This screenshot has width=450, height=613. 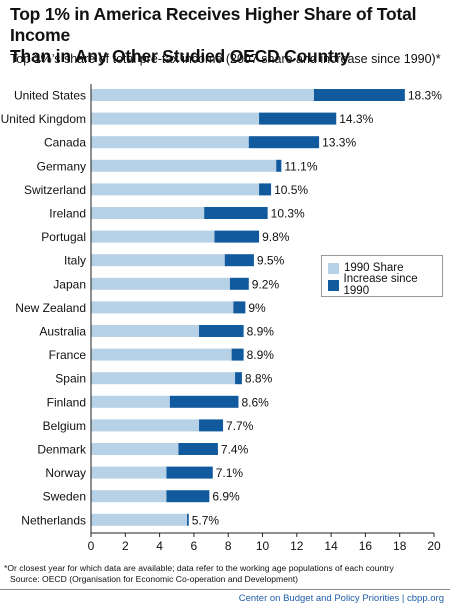 I want to click on bar-1990-share-italy, so click(x=158, y=260).